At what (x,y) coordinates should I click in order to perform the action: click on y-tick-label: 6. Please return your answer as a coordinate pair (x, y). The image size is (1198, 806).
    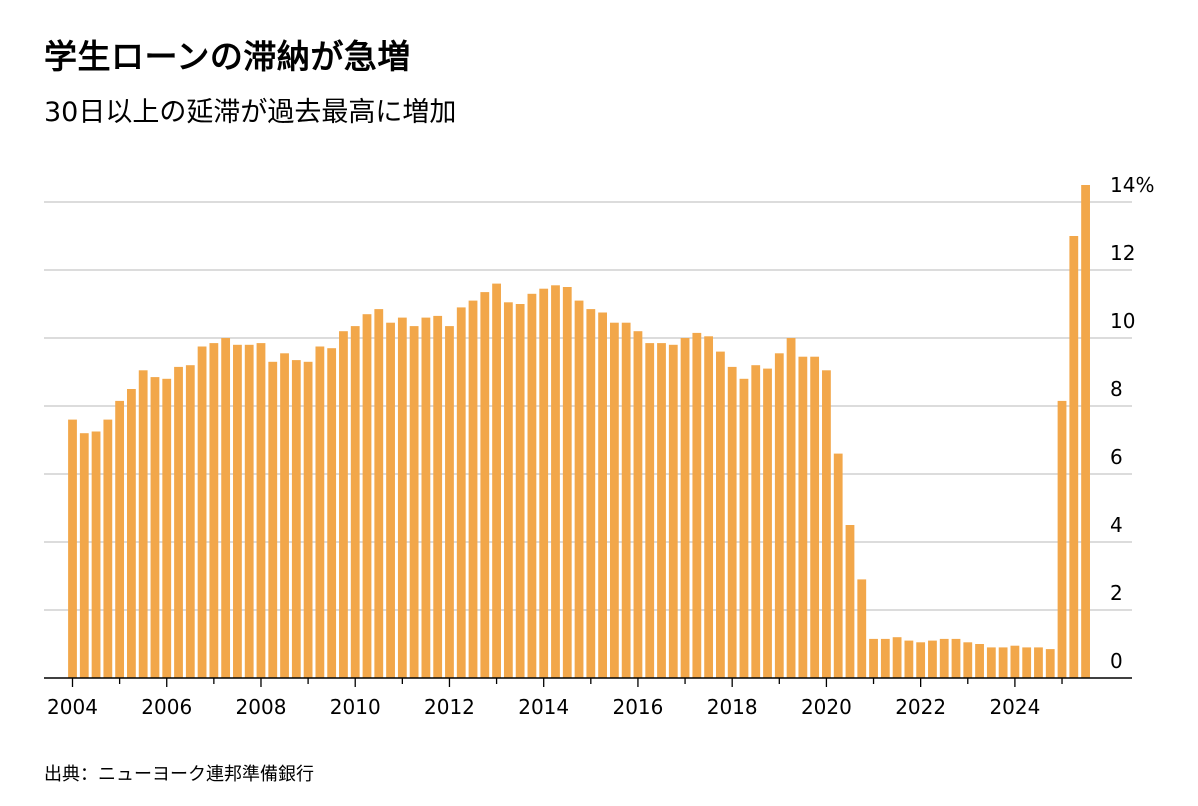
    Looking at the image, I should click on (1116, 457).